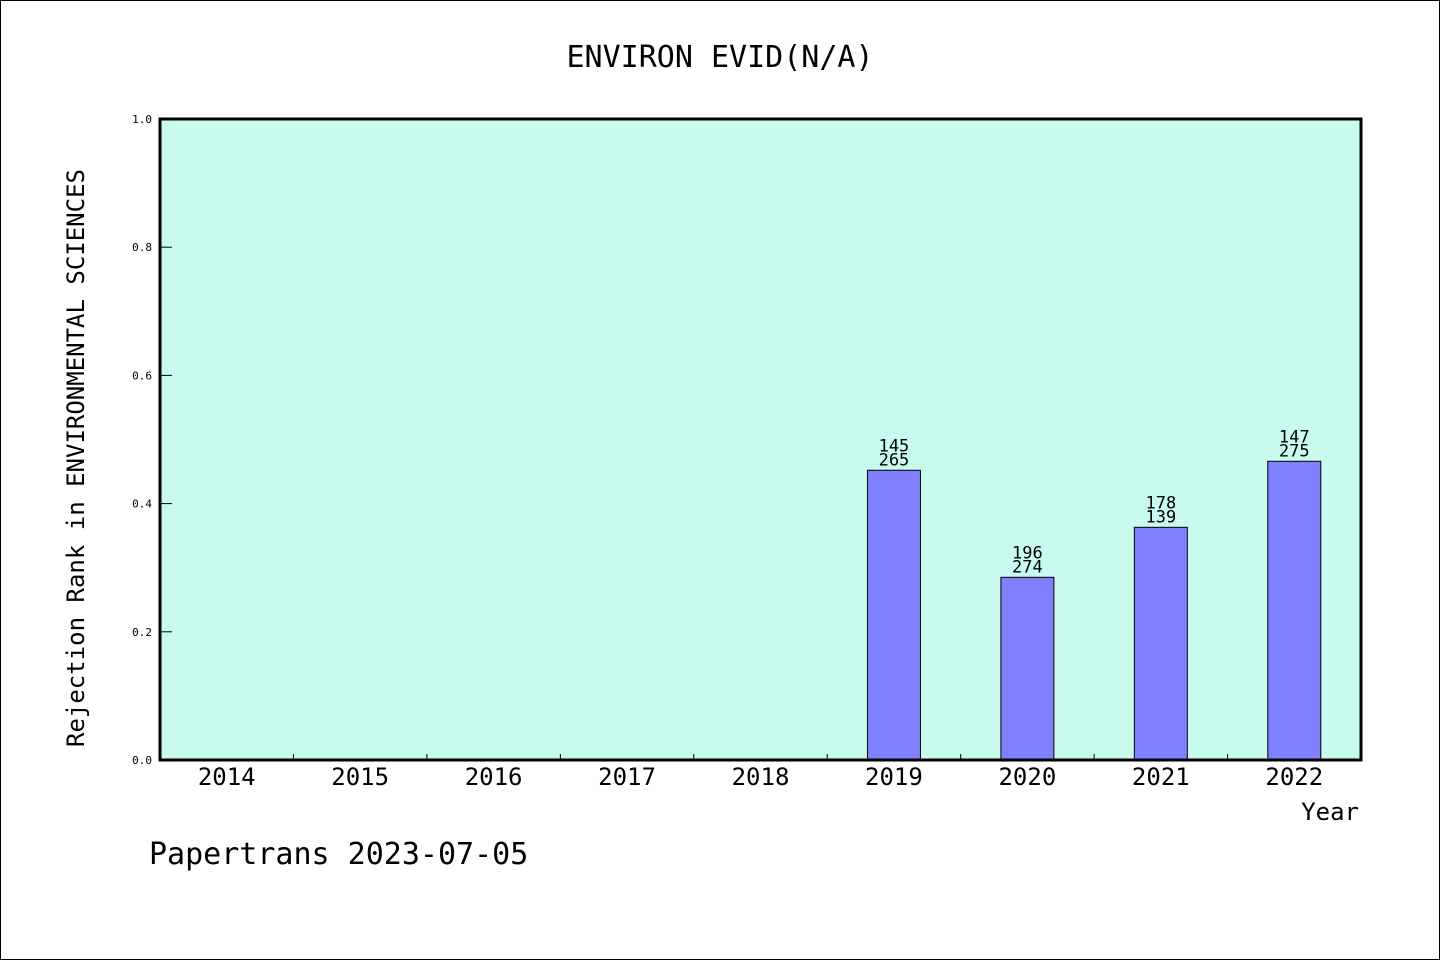 This screenshot has height=964, width=1440. I want to click on y-tick-label: 0.2, so click(142, 632).